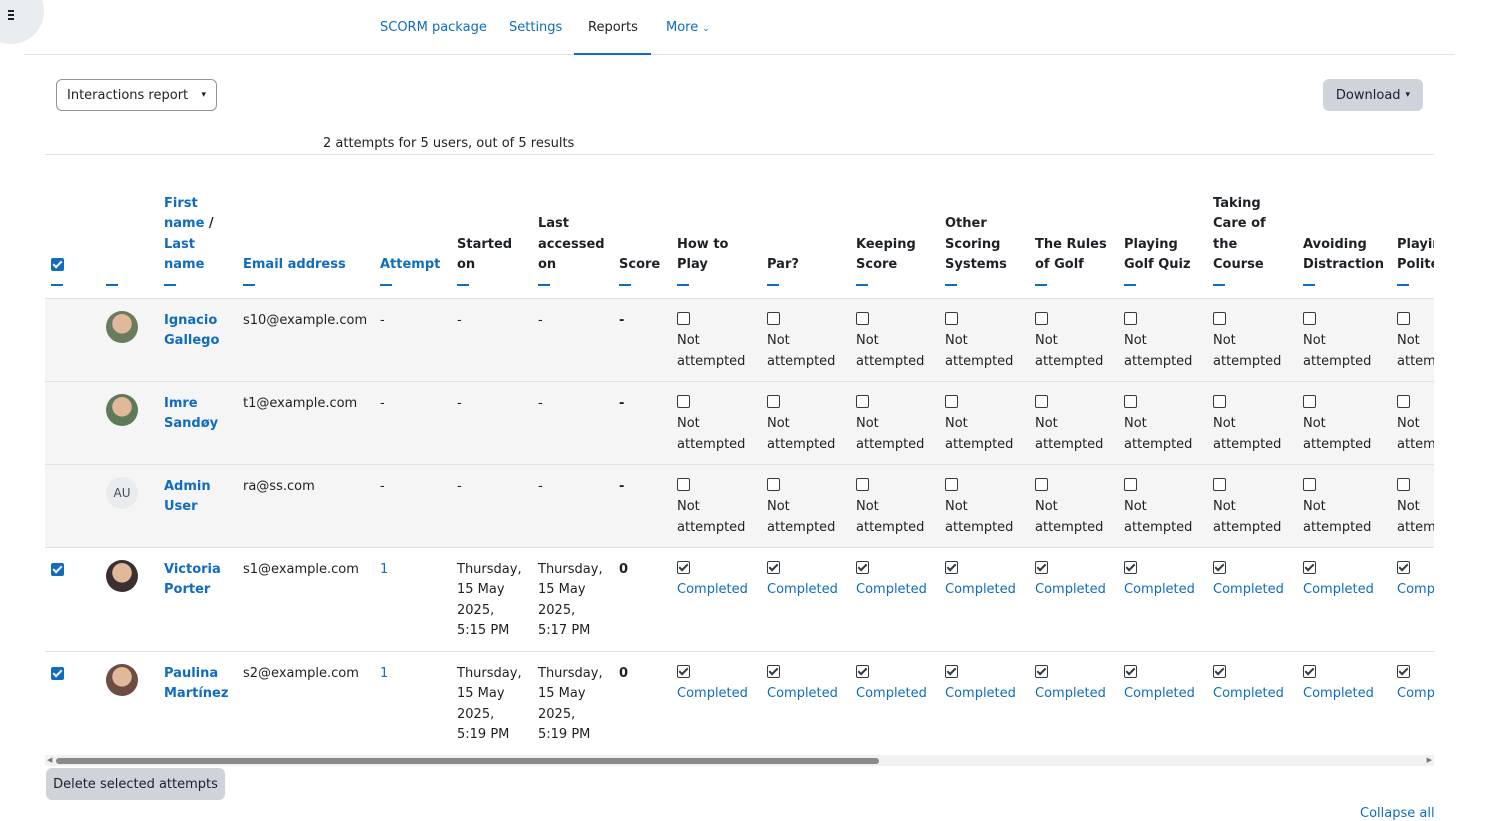 The width and height of the screenshot is (1493, 821). Describe the element at coordinates (1157, 254) in the screenshot. I see `sco-header-label: Playing Golf Quiz` at that location.